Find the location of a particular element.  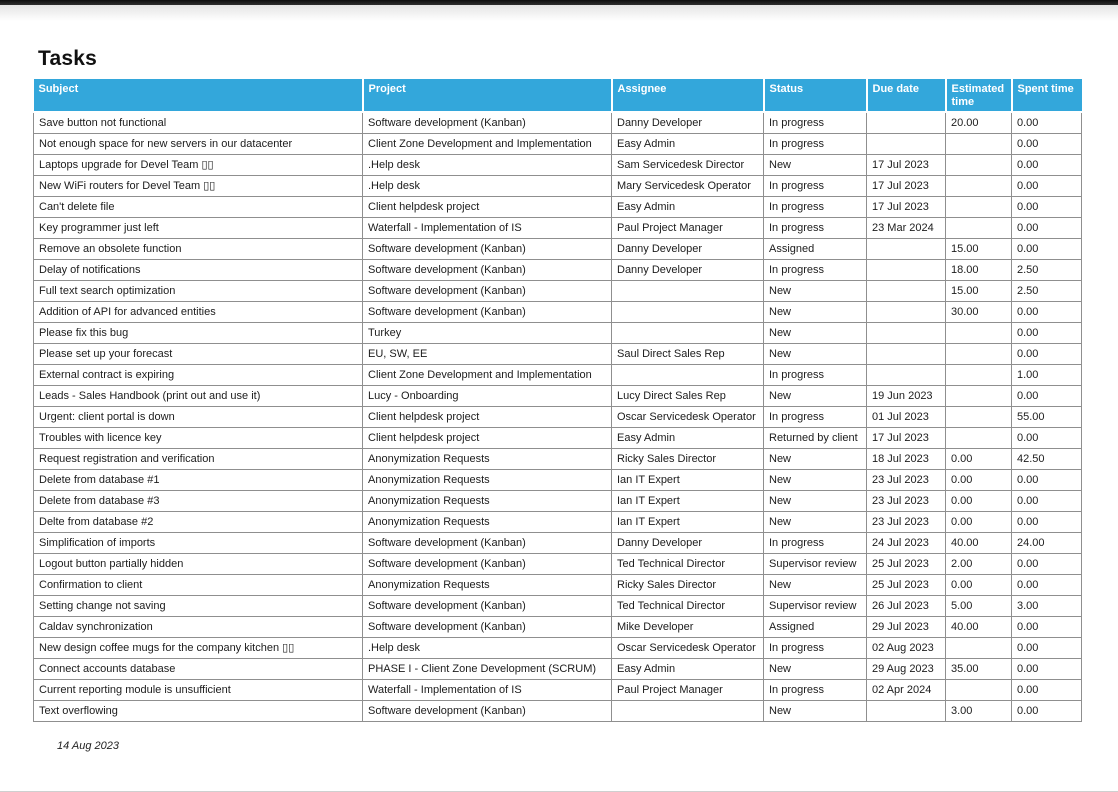

cell: Can't delete file is located at coordinates (198, 207).